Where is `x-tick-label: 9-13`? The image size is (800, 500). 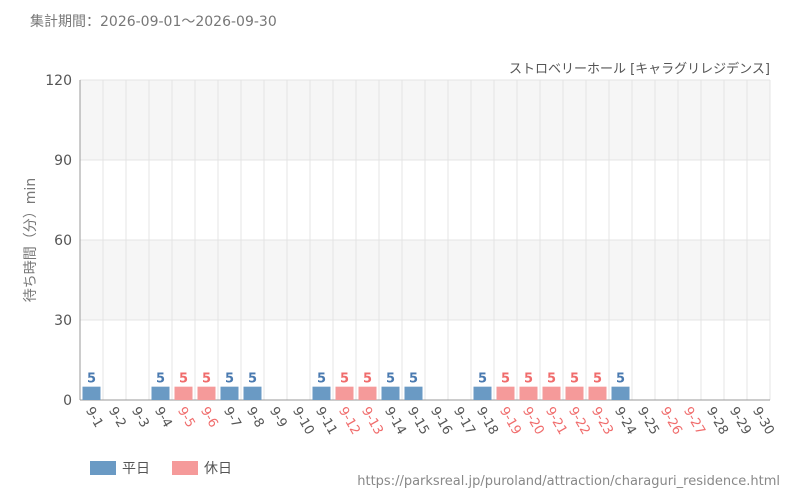
x-tick-label: 9-13 is located at coordinates (372, 421).